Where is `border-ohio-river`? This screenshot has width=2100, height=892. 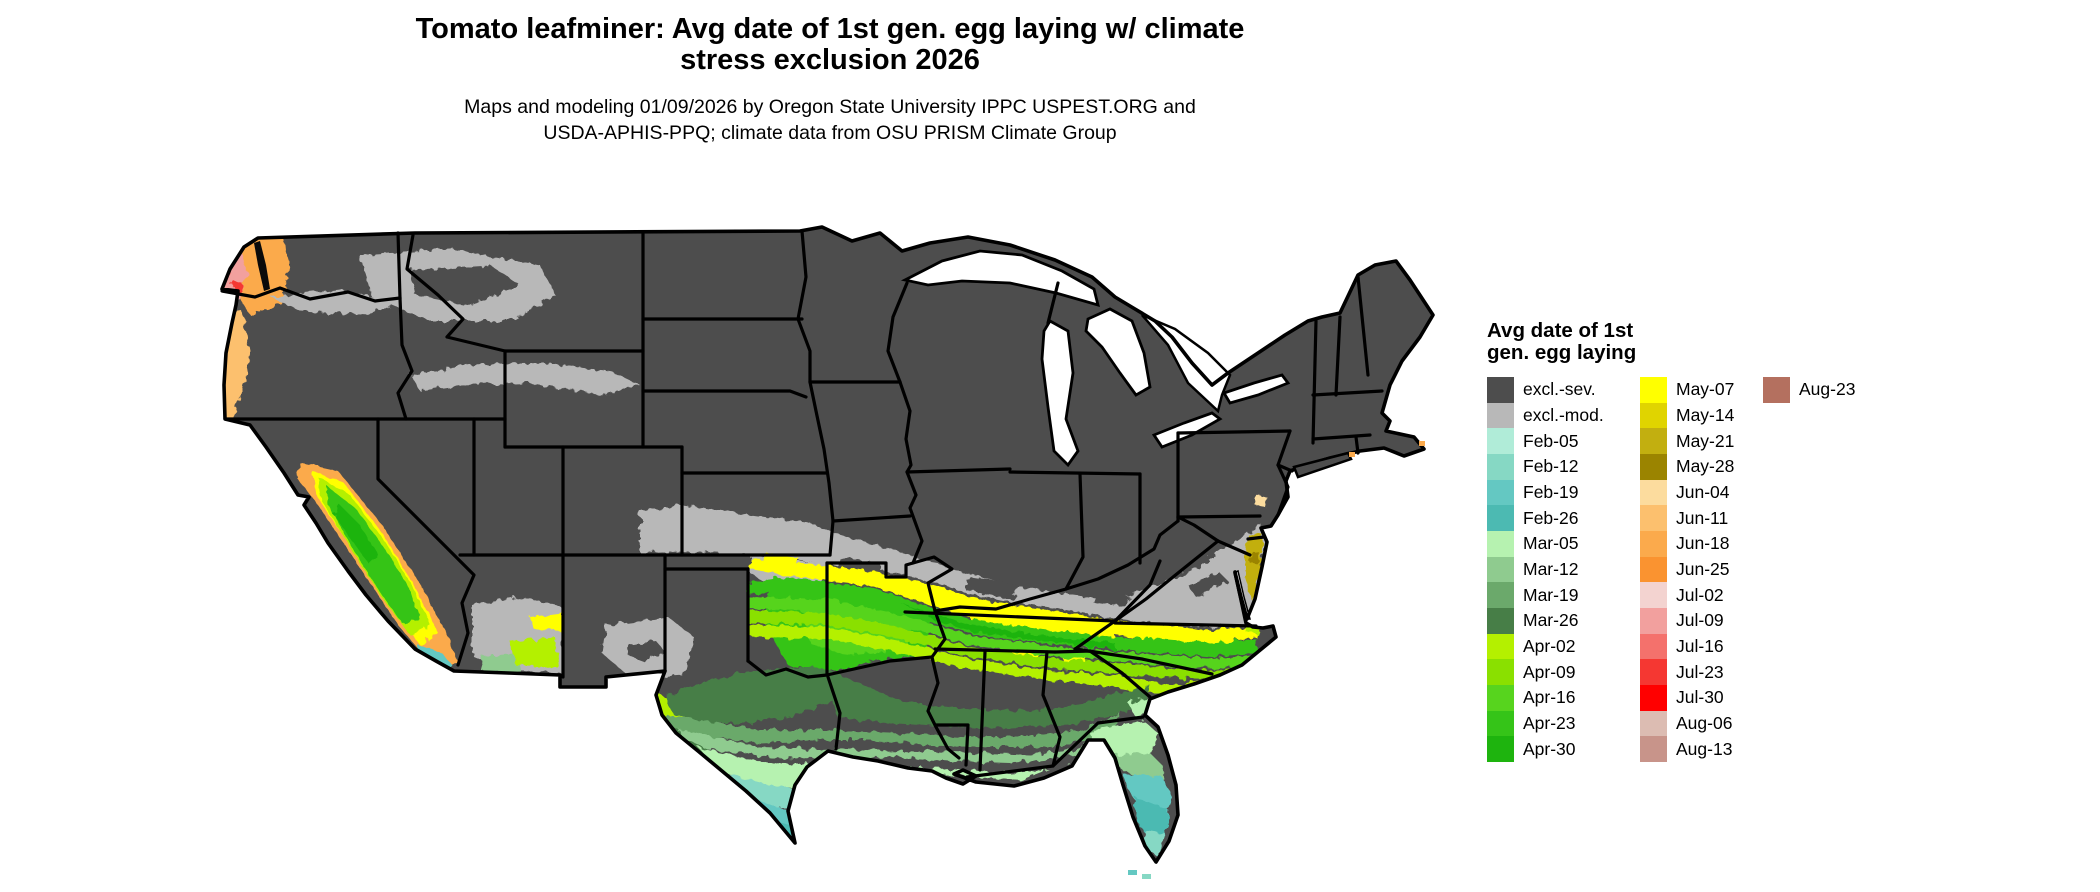 border-ohio-river is located at coordinates (1056, 566).